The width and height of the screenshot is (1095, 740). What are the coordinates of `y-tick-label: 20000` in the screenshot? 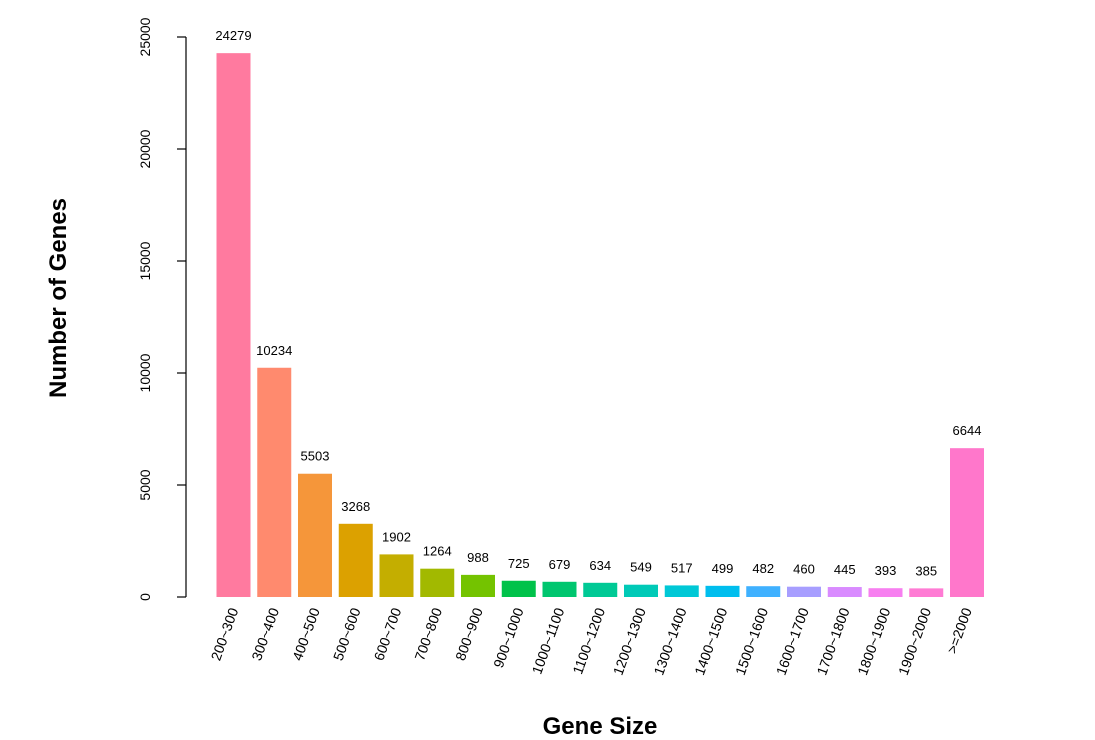 It's located at (145, 148).